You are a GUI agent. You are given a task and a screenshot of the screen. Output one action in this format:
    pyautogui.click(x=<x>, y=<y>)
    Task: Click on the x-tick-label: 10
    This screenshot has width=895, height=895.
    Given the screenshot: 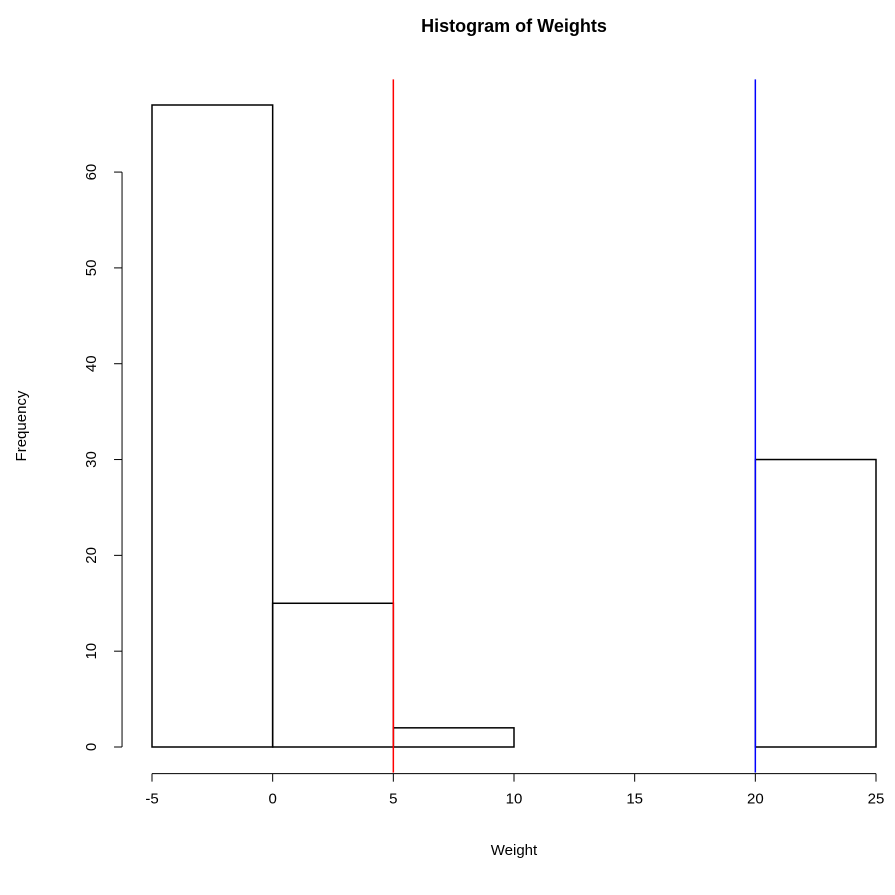 What is the action you would take?
    pyautogui.click(x=514, y=799)
    